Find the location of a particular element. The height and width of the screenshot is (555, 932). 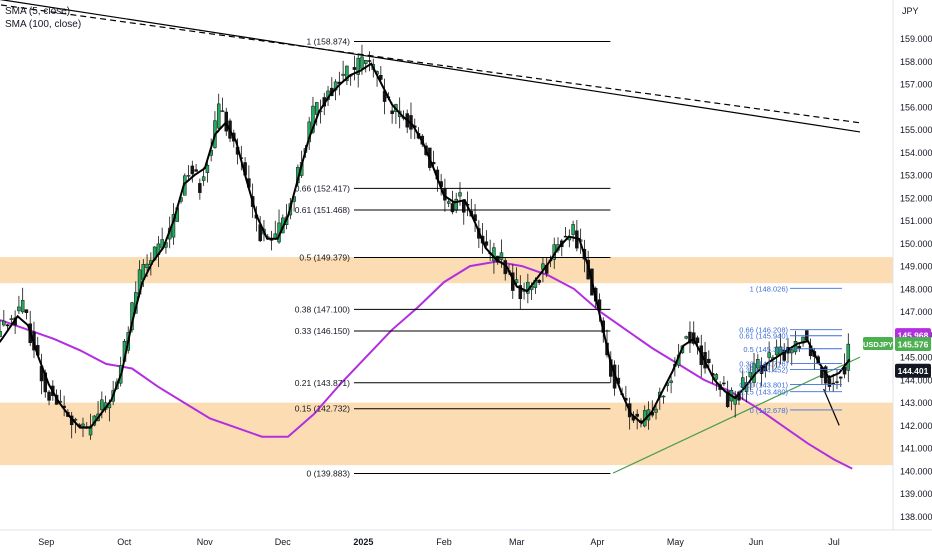

price-tick-label: 150.000 is located at coordinates (916, 244).